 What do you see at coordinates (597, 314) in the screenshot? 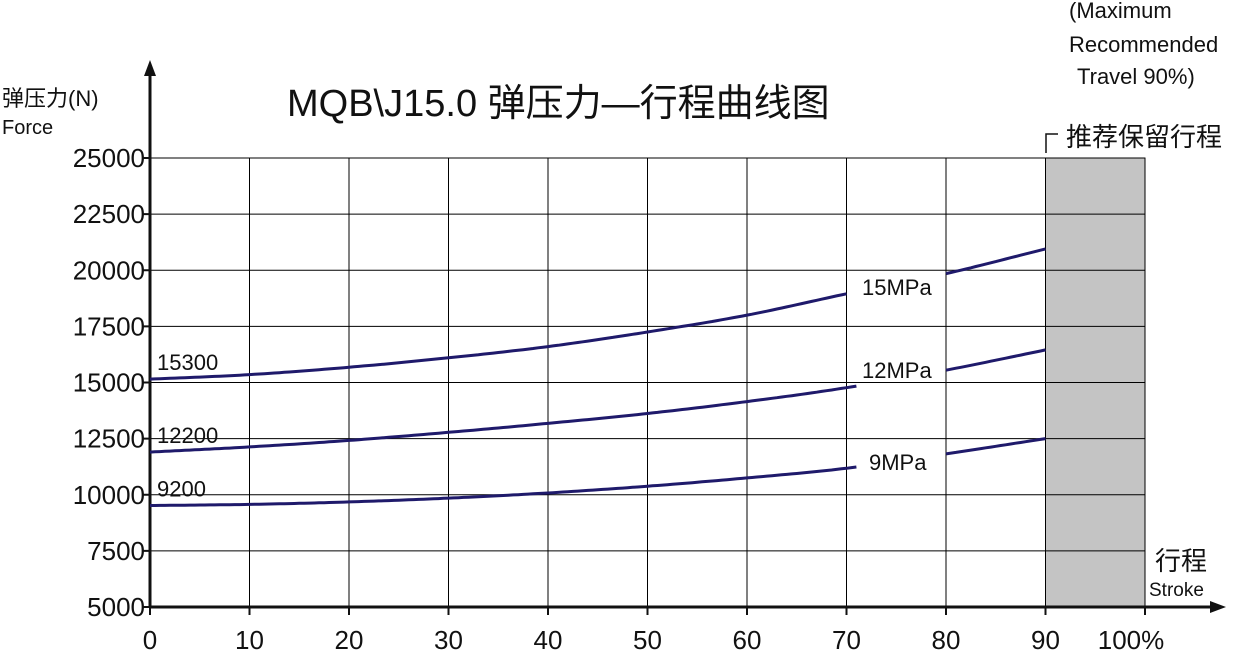
I see `series-line-15MPa` at bounding box center [597, 314].